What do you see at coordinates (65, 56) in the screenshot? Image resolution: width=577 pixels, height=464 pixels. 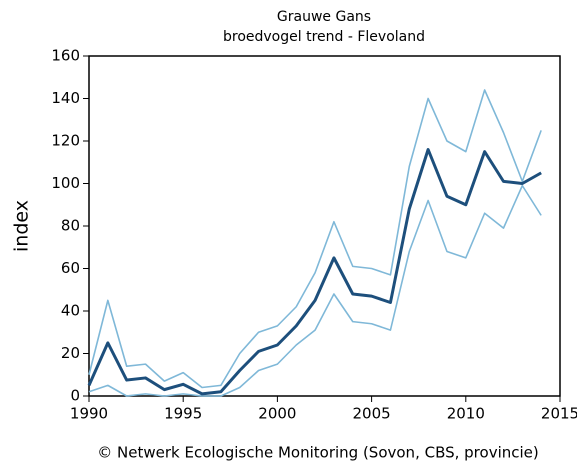 I see `y-tick-label: 160` at bounding box center [65, 56].